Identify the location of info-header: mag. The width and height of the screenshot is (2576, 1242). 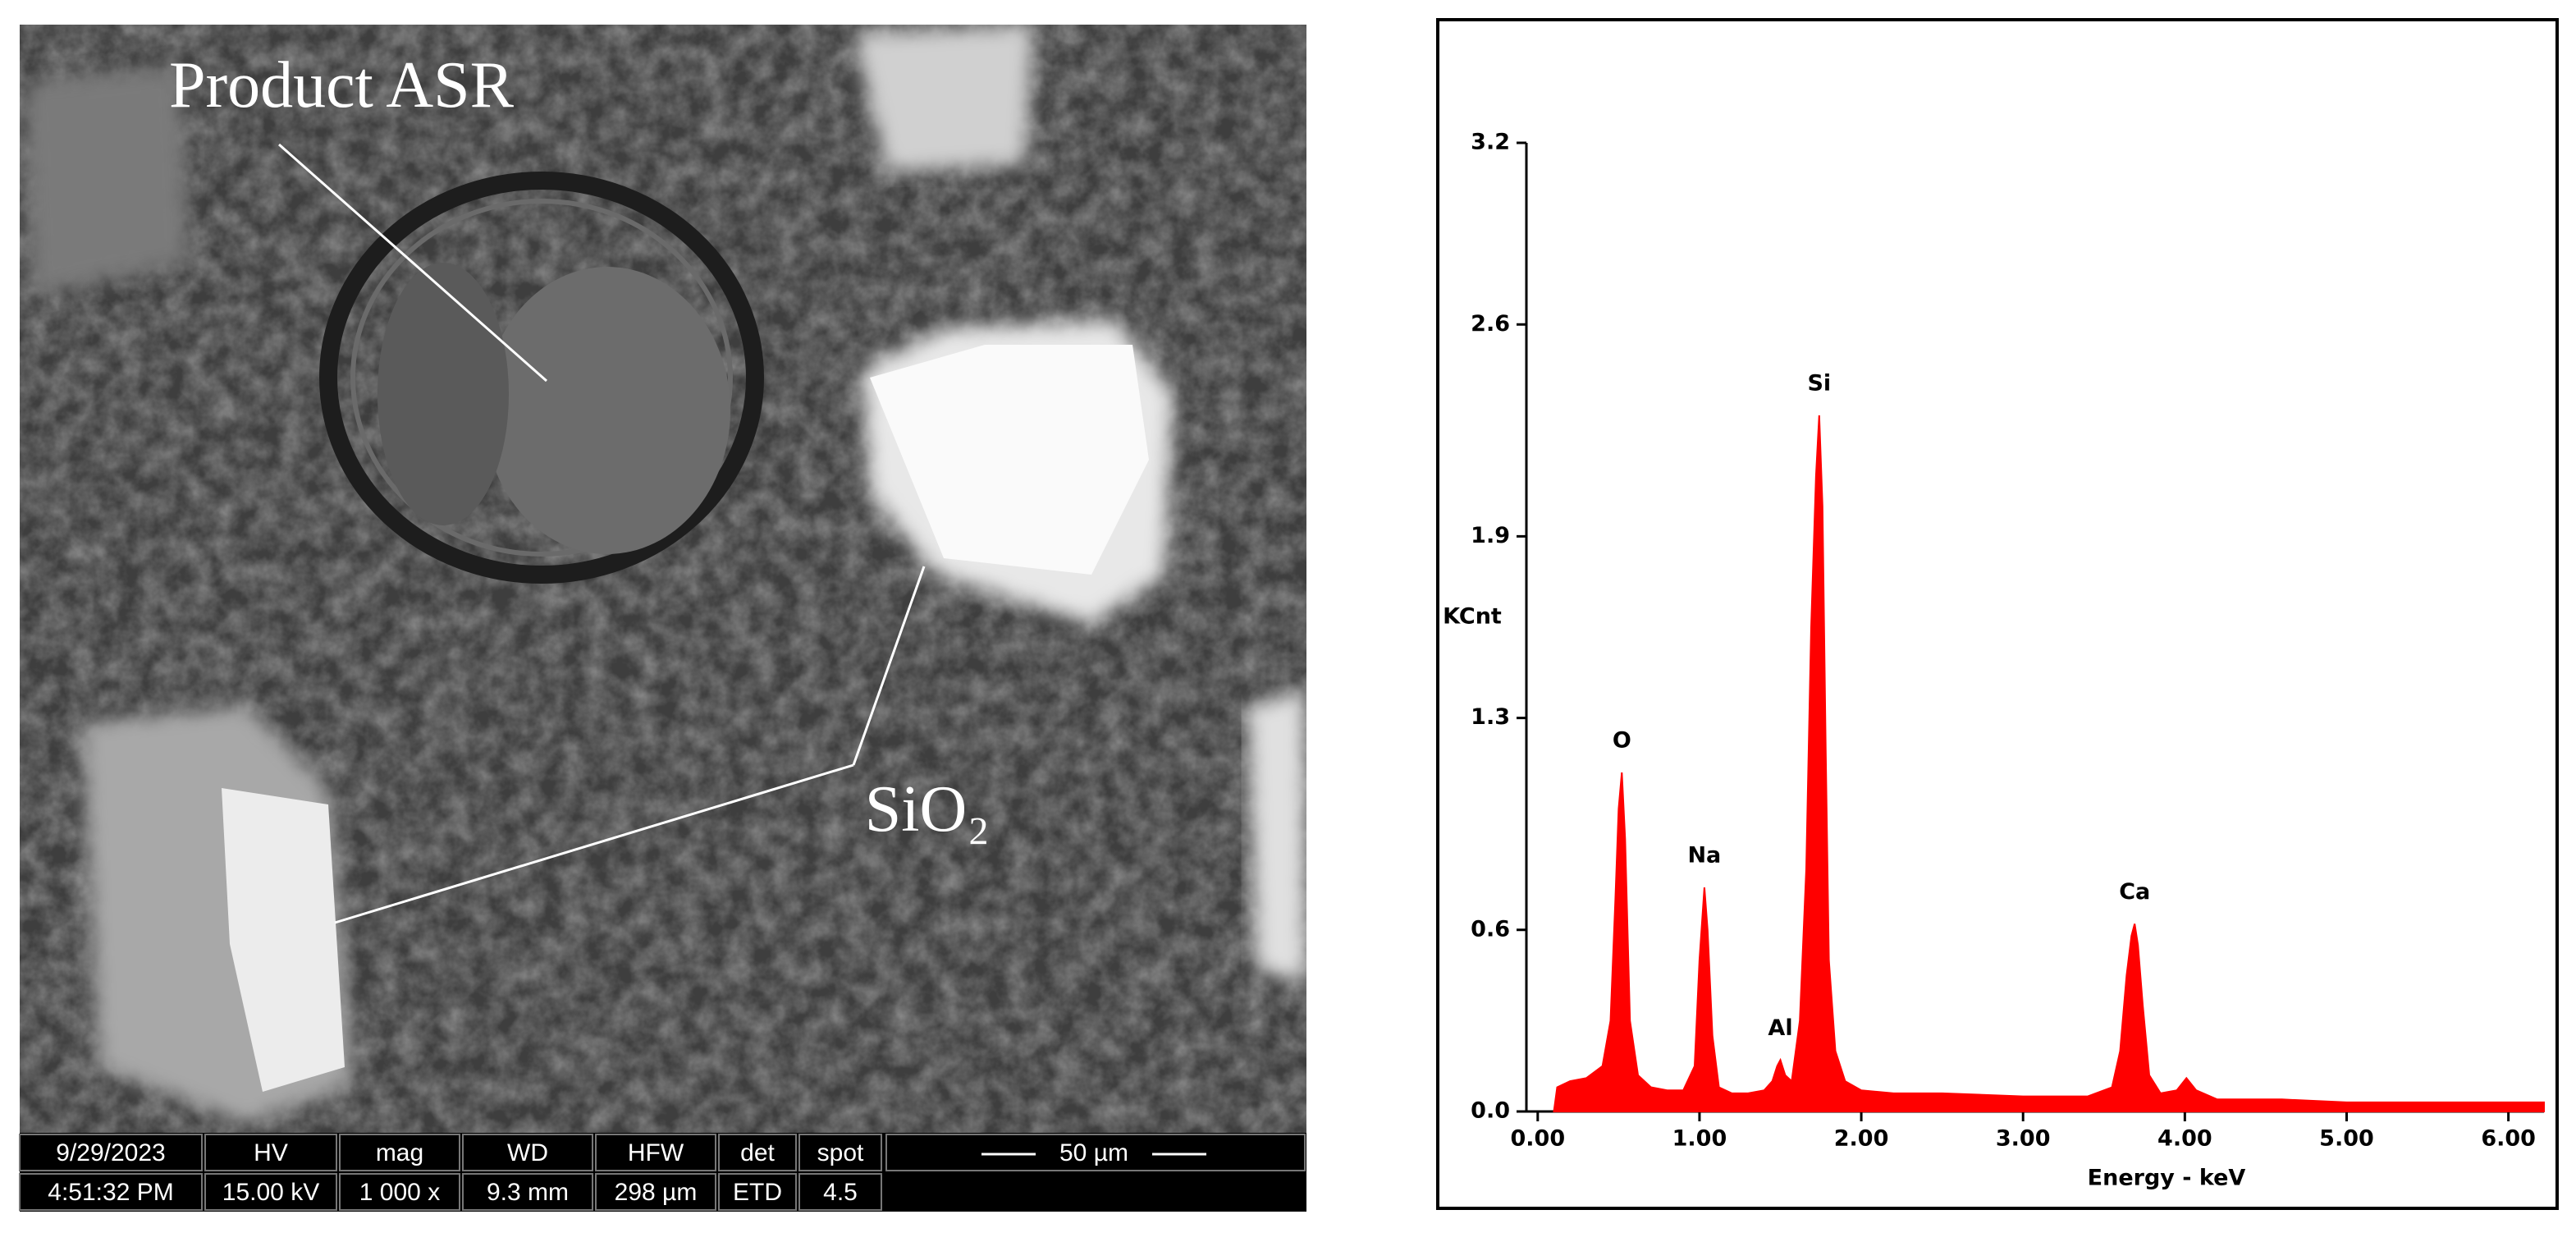
(399, 1152).